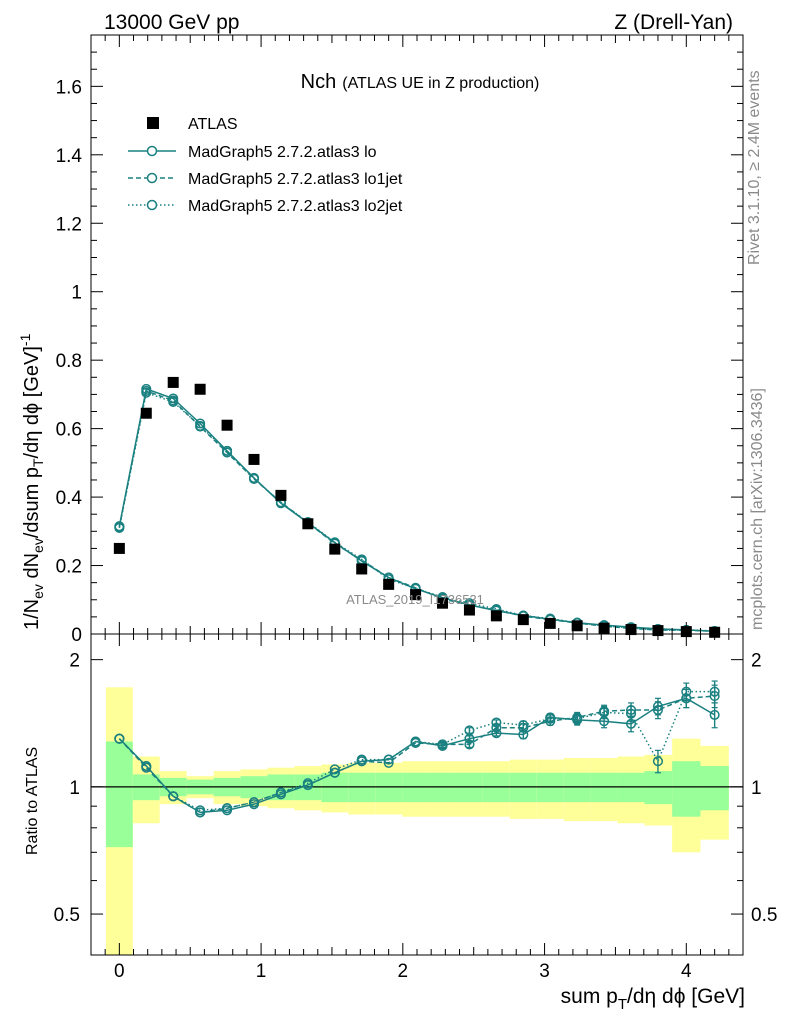 The width and height of the screenshot is (786, 1024). I want to click on legend-lo1jet-label: MadGraph5 2.7.2.atlas3 lo1jet, so click(295, 179).